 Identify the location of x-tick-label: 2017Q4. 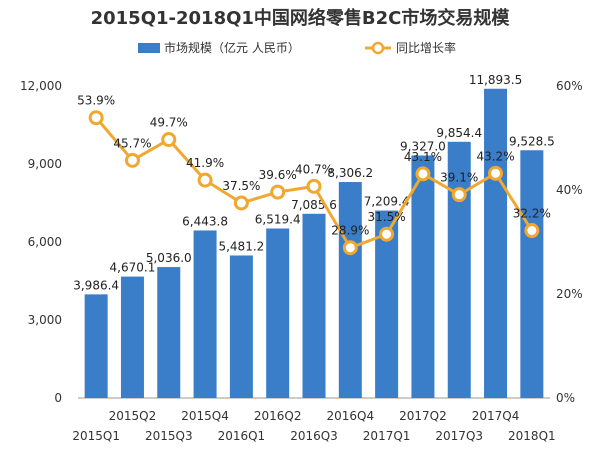
(496, 416).